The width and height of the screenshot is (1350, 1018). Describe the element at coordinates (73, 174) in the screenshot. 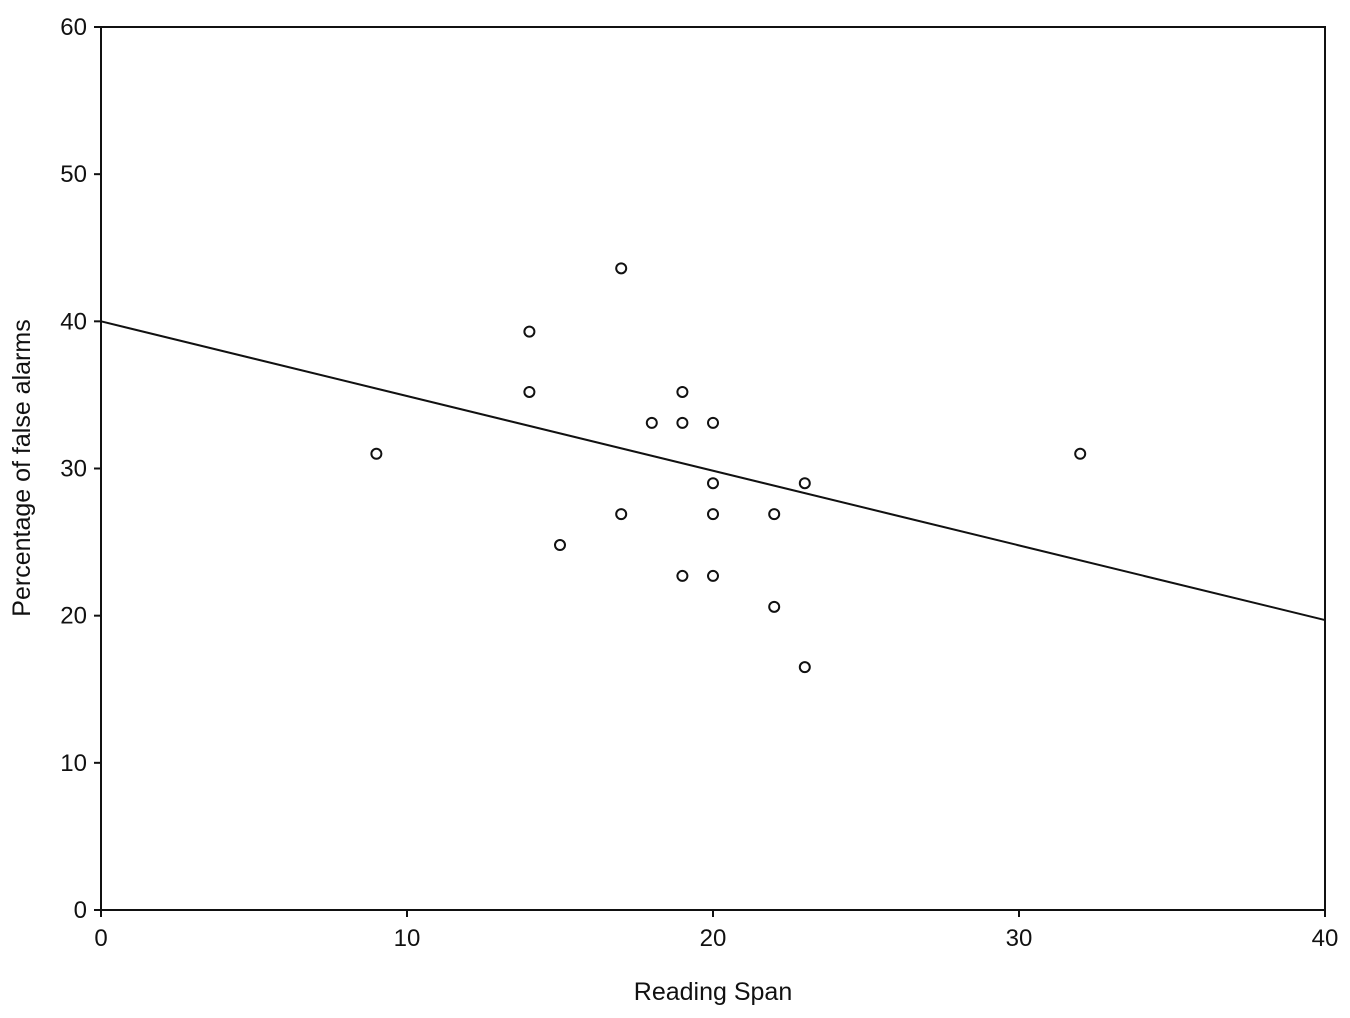

I see `y-tick-label: 50` at that location.